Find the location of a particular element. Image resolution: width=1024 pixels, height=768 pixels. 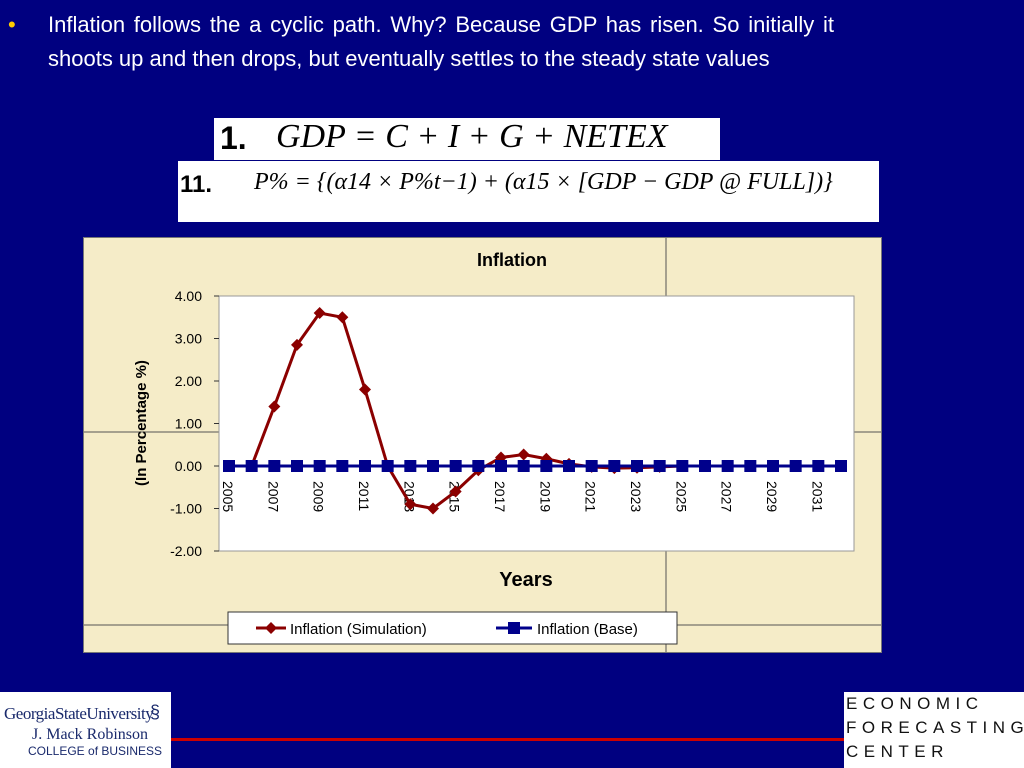

x-axis-title: Years is located at coordinates (525, 580).